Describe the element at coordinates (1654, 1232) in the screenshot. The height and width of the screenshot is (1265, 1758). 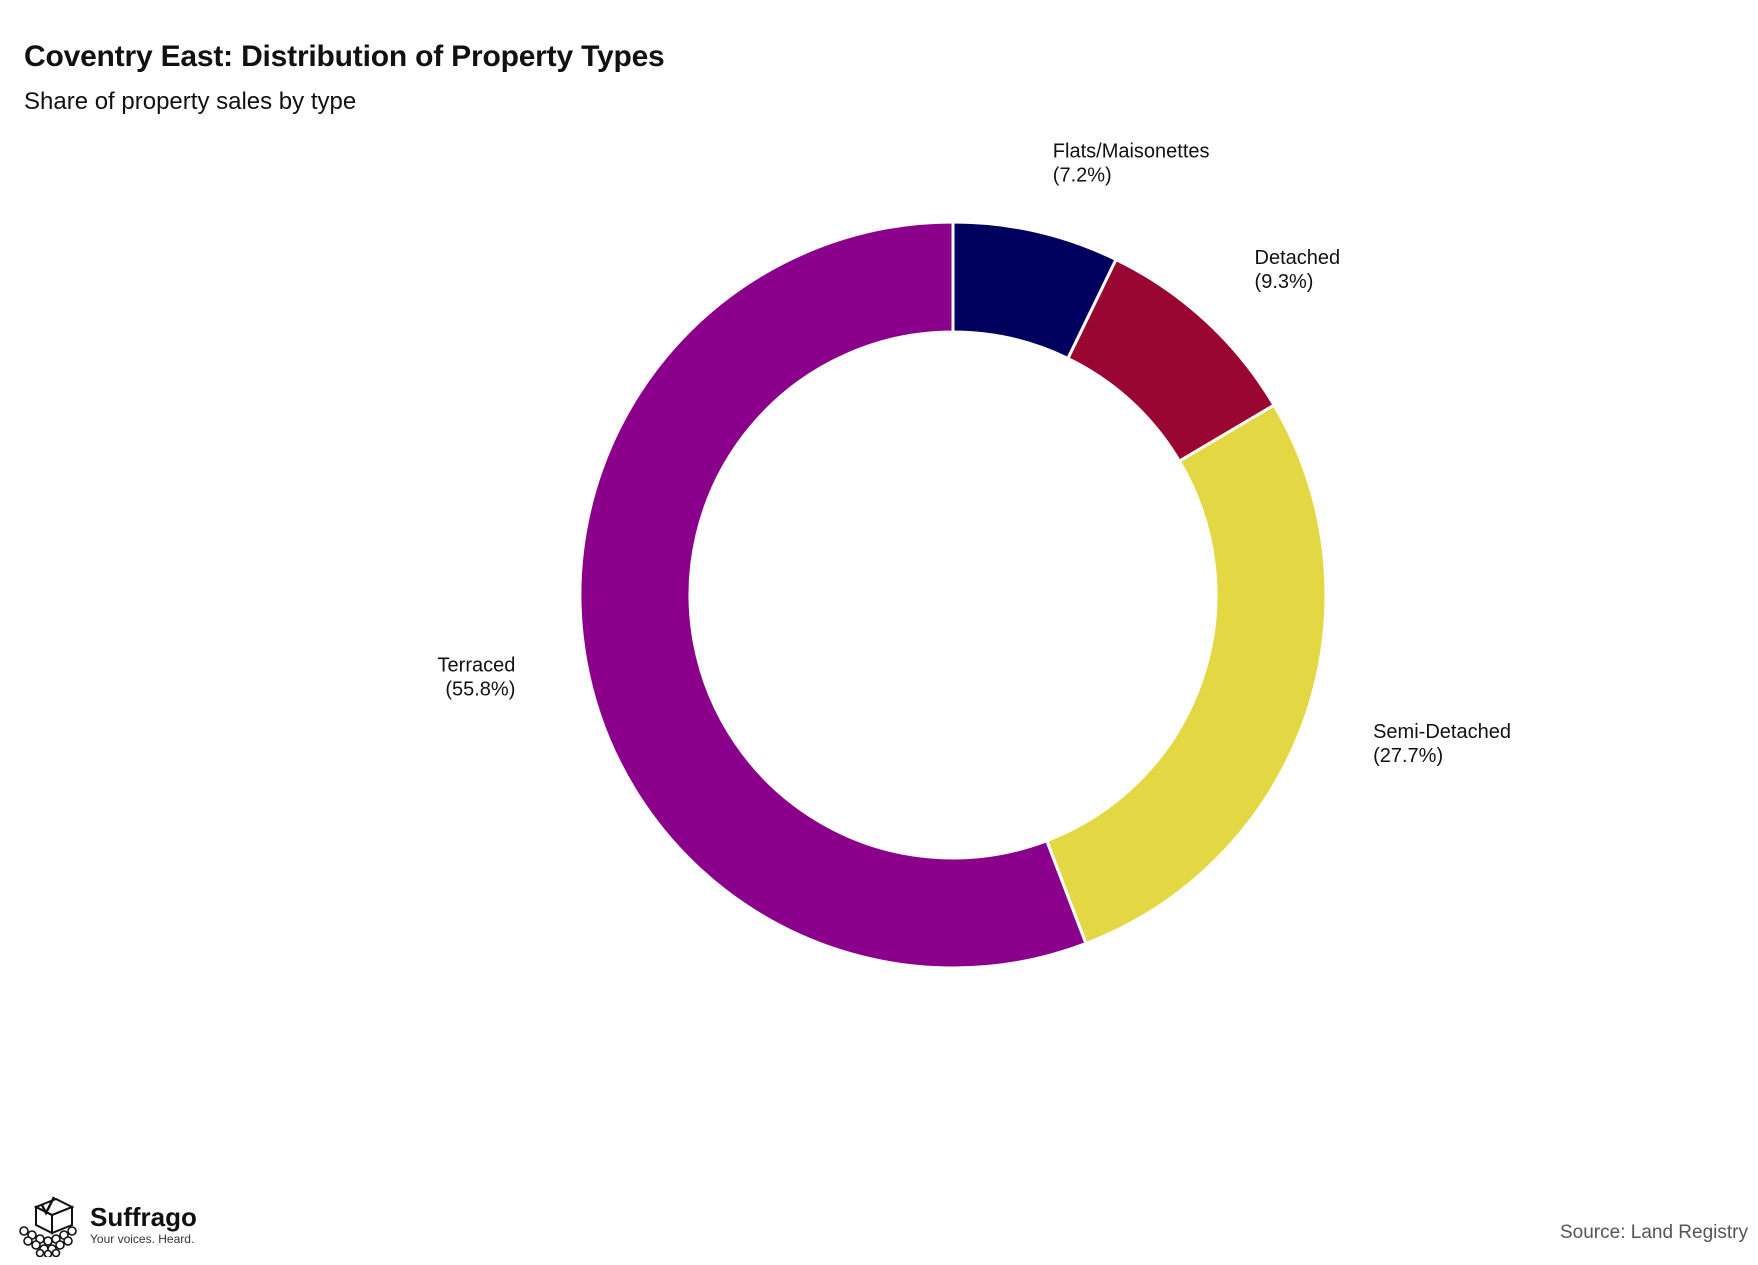
I see `source-note: Source: Land Registry` at that location.